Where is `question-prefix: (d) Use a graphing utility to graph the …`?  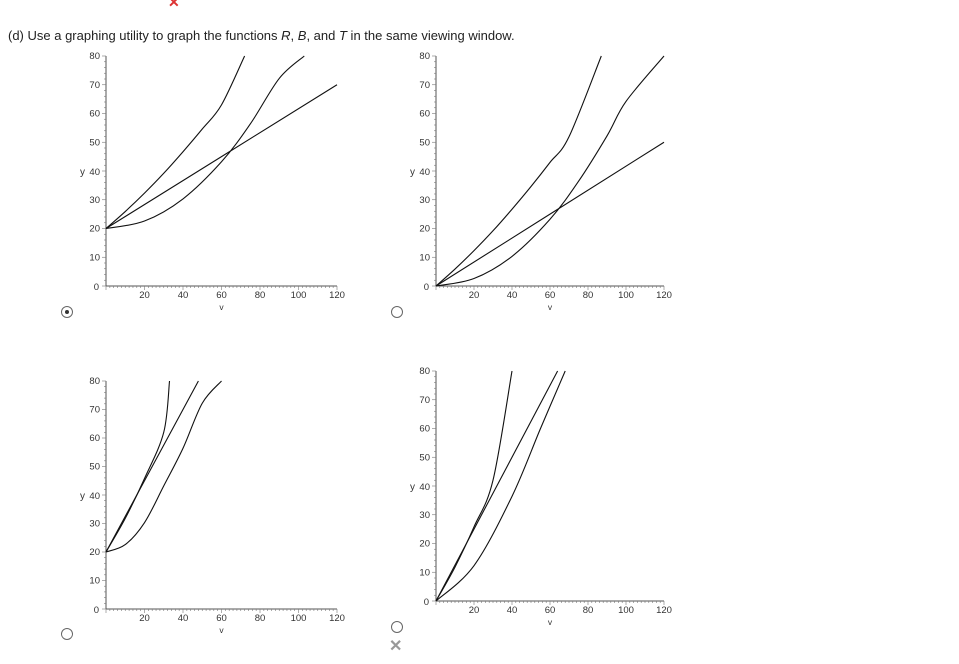 question-prefix: (d) Use a graphing utility to graph the … is located at coordinates (145, 35).